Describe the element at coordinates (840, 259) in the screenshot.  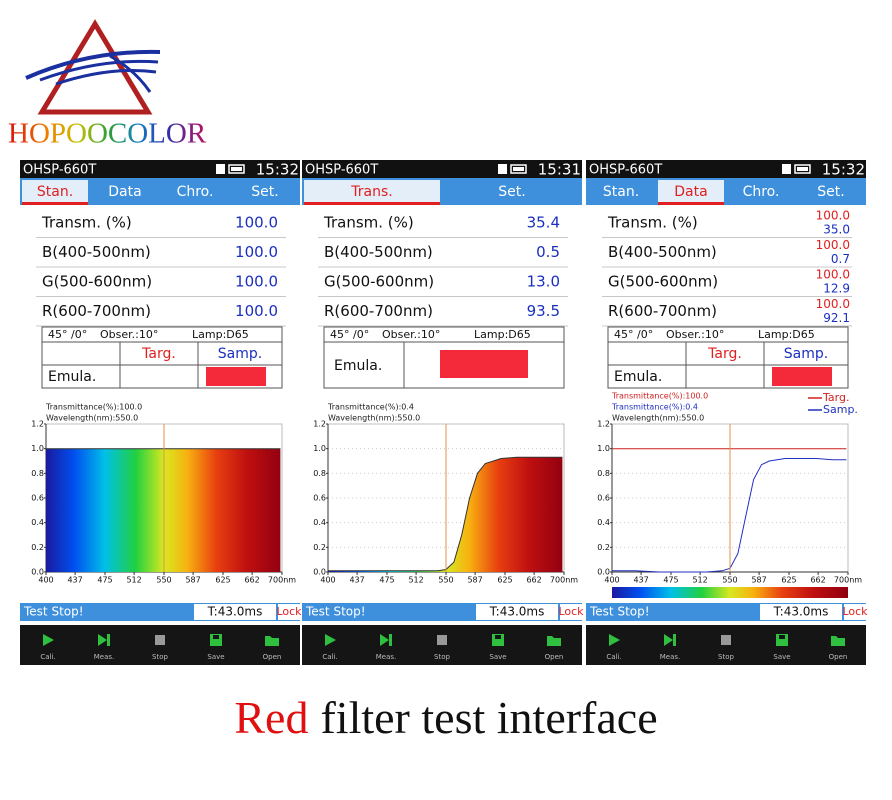
I see `row-sample-value: 0.7` at that location.